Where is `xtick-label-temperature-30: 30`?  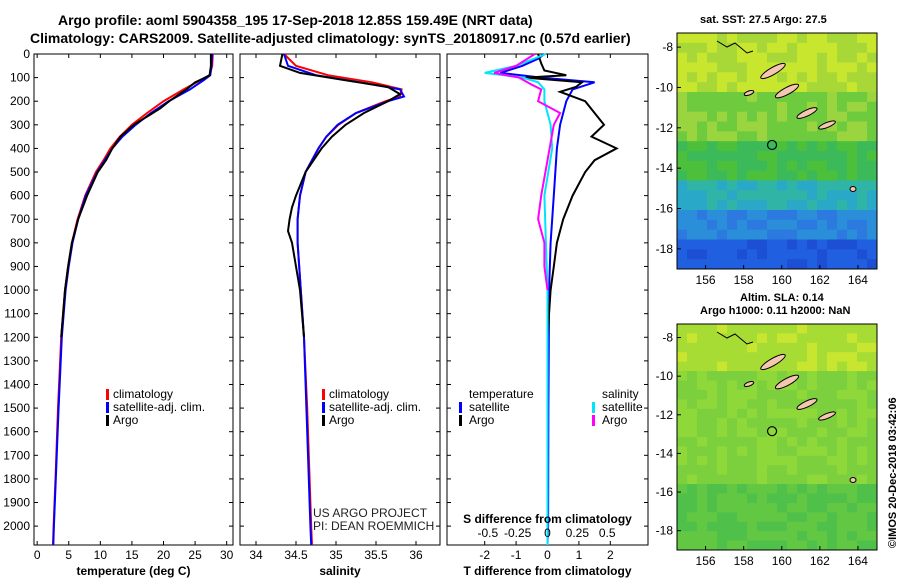
xtick-label-temperature-30: 30 is located at coordinates (227, 555).